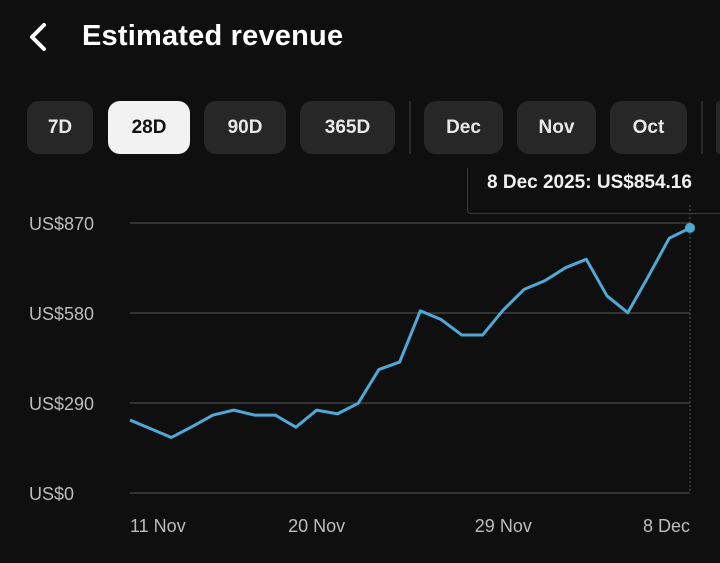 This screenshot has width=720, height=563. Describe the element at coordinates (666, 526) in the screenshot. I see `x-tick-label: 8 Dec` at that location.